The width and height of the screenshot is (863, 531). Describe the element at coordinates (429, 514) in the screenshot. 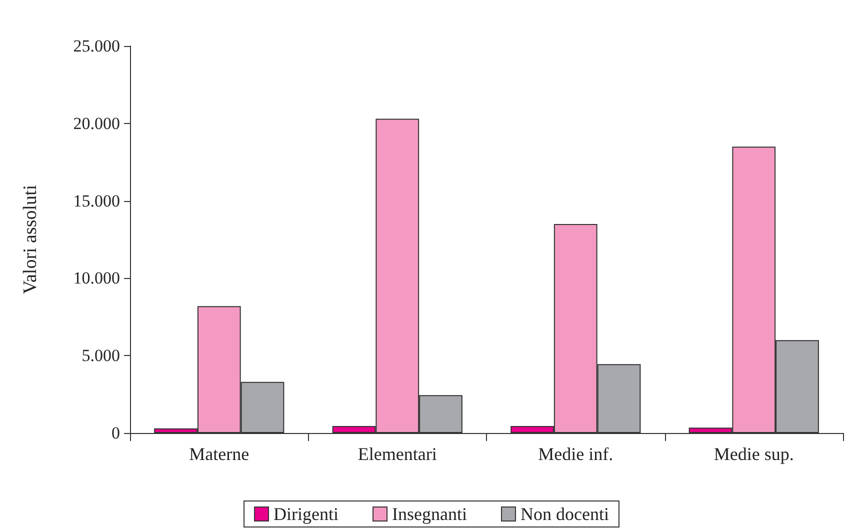

I see `legend-label: Insegnanti` at that location.